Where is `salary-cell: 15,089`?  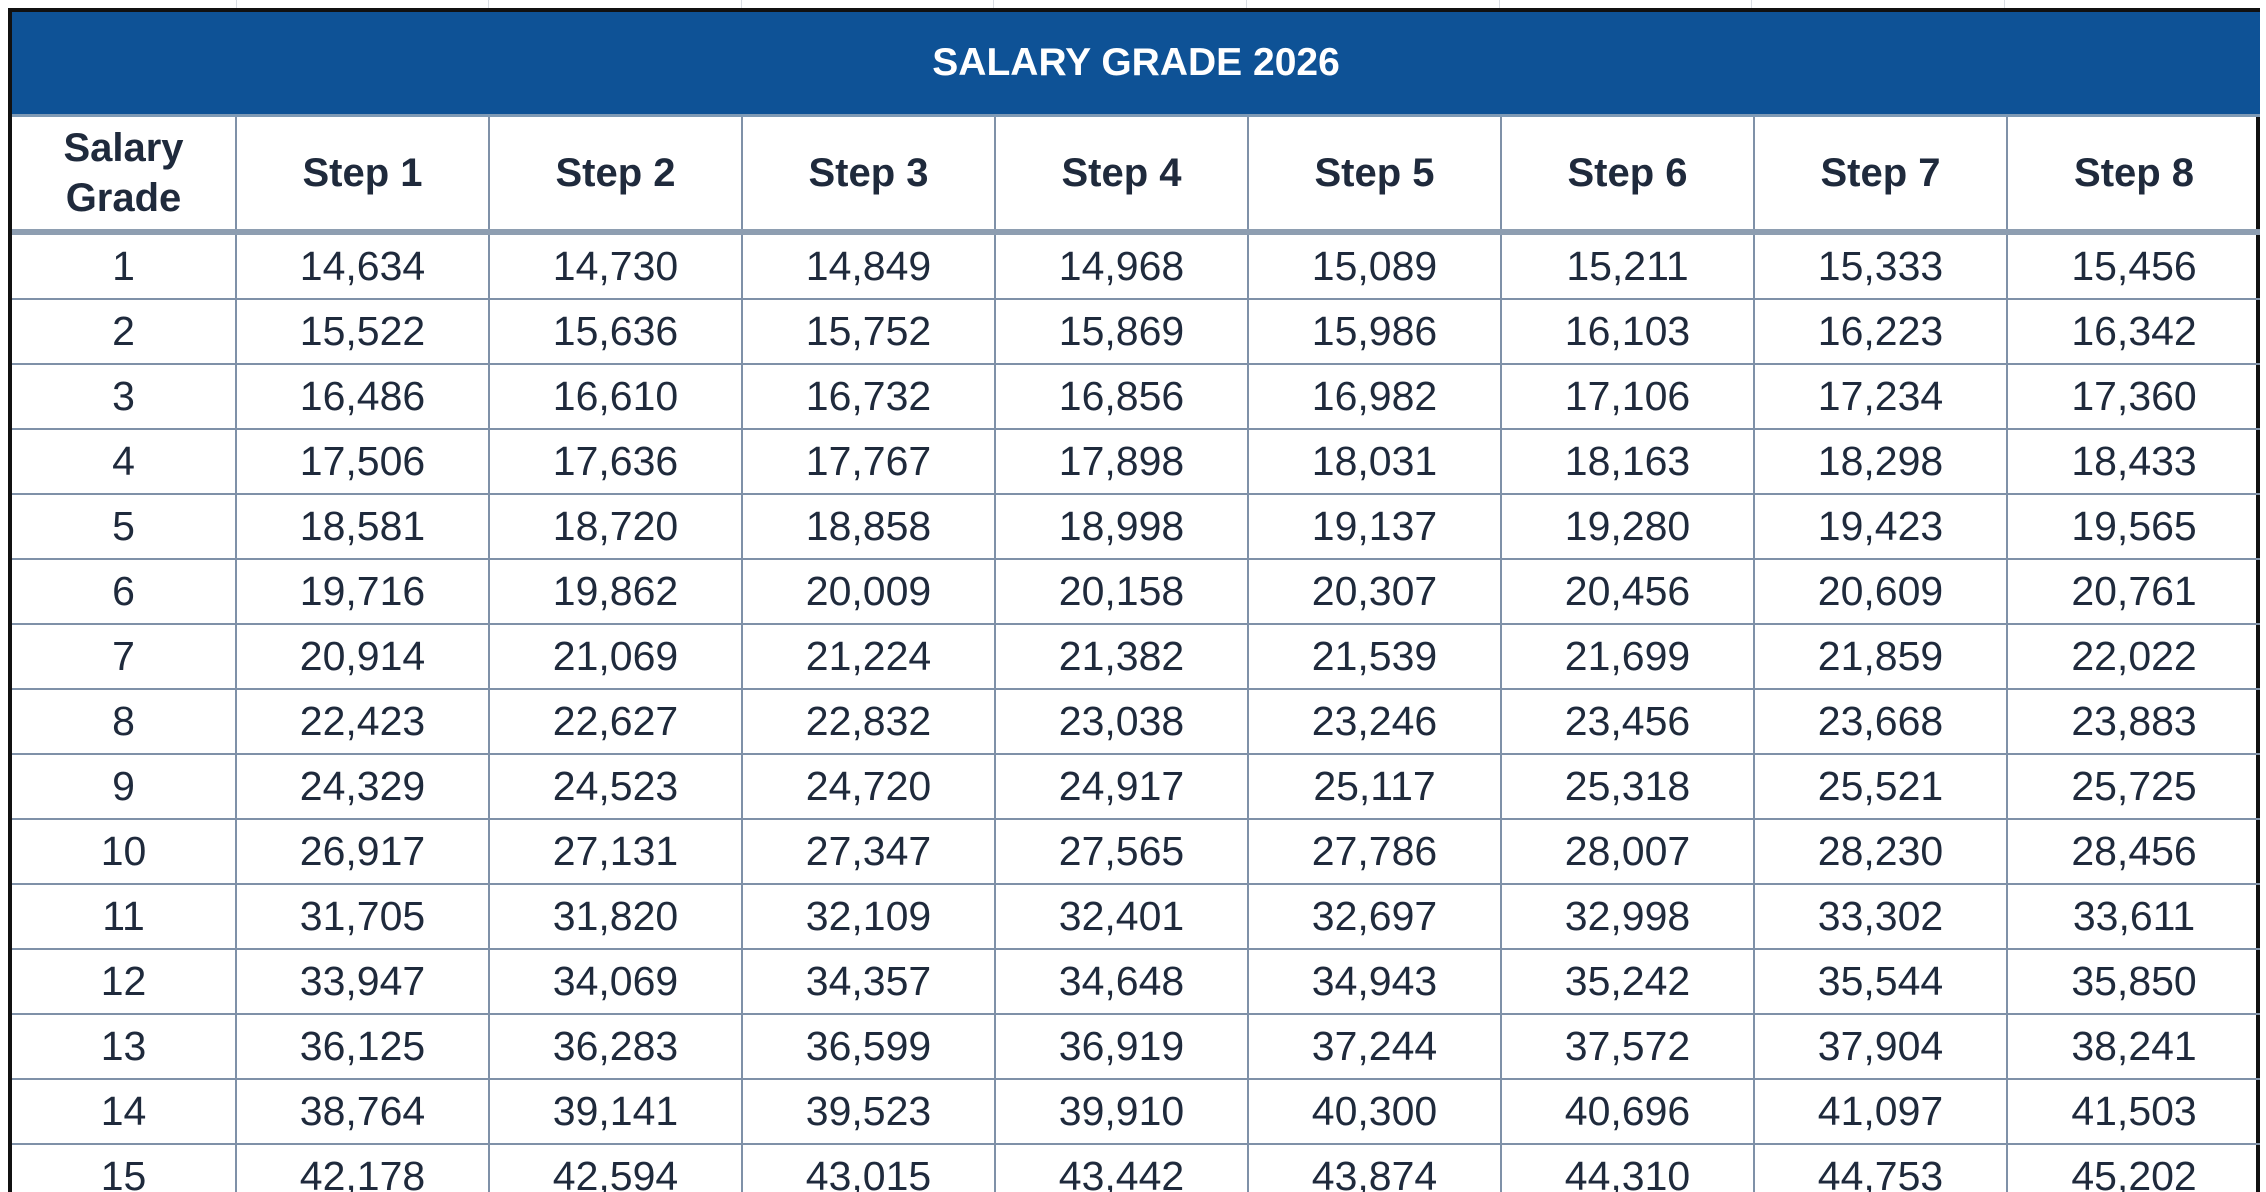 salary-cell: 15,089 is located at coordinates (1375, 266).